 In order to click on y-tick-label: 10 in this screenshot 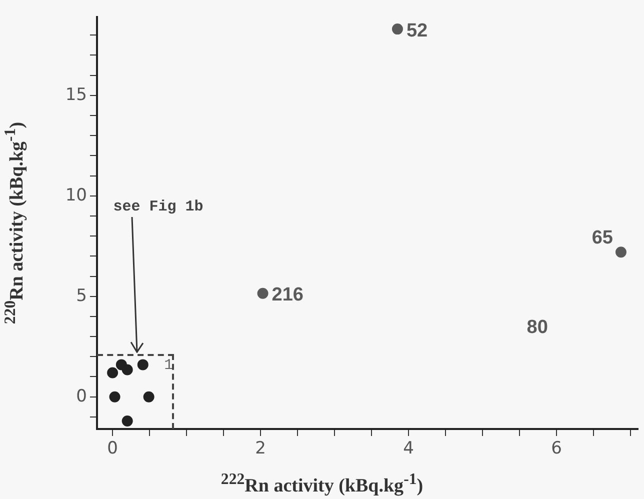, I will do `click(76, 195)`.